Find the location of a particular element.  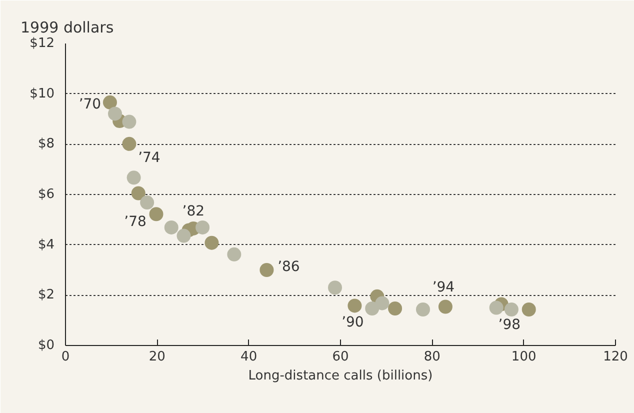

y-tick-label: $6 is located at coordinates (46, 194).